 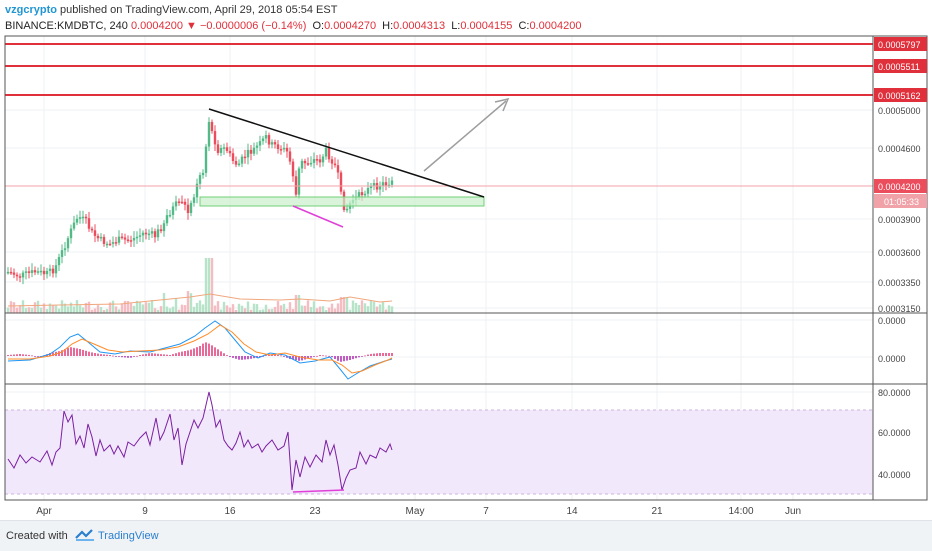 I want to click on support-zone, so click(x=342, y=201).